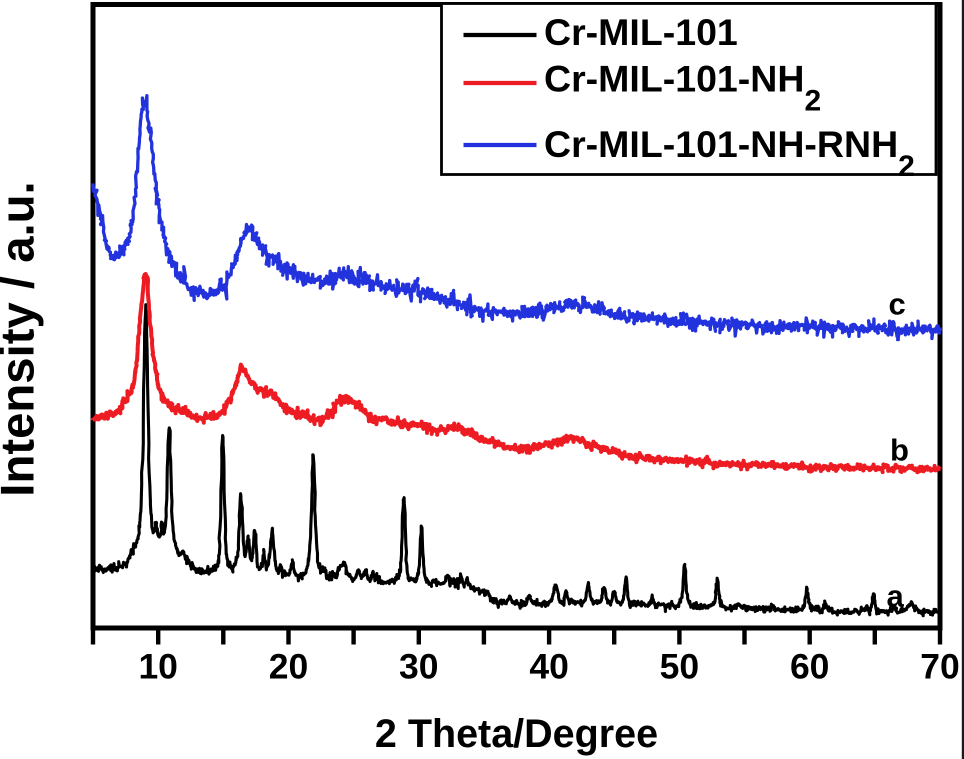 This screenshot has width=964, height=759. Describe the element at coordinates (289, 667) in the screenshot. I see `svg-text: 20` at that location.